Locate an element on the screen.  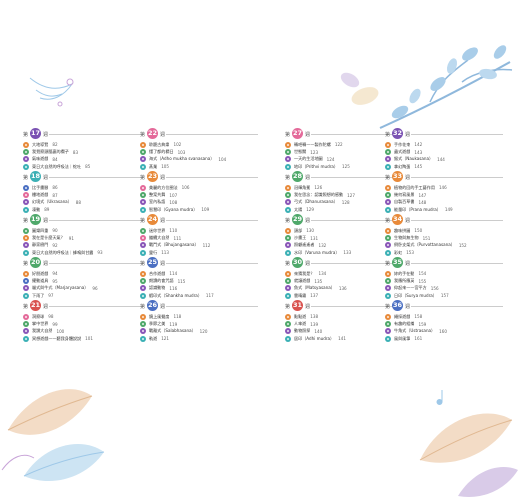
toc-entry: 魚式（Matsyasana） 136 is located at coordinates (344, 288).